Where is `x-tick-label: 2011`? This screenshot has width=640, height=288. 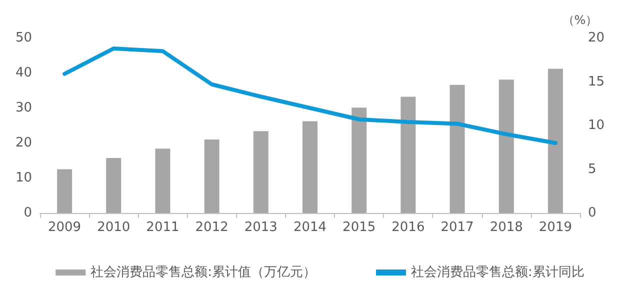
x-tick-label: 2011 is located at coordinates (163, 227).